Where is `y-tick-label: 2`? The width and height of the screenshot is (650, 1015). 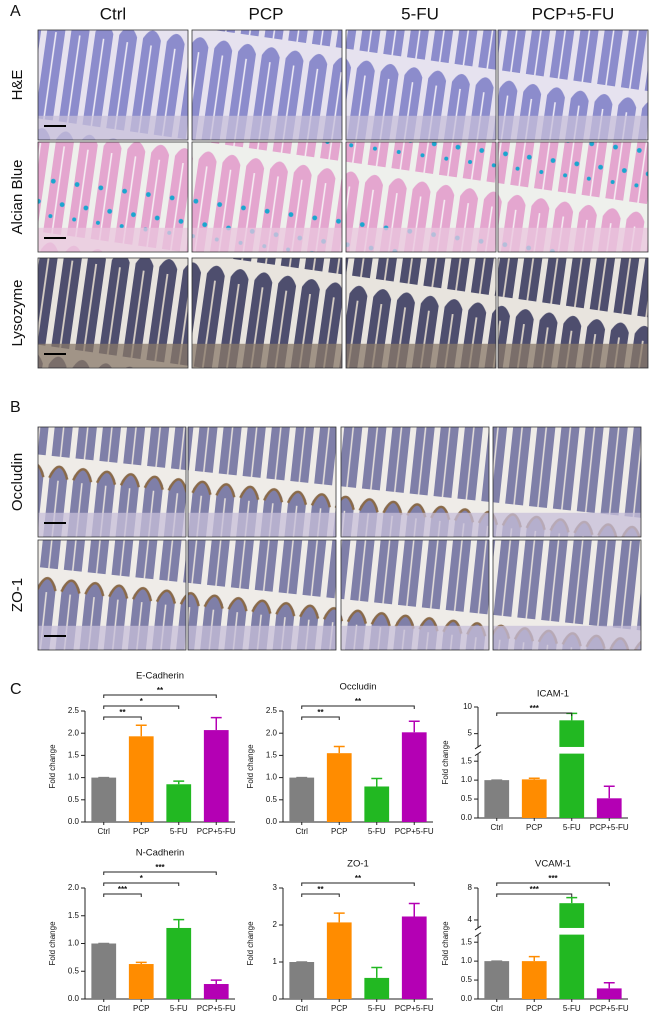
y-tick-label: 2 is located at coordinates (275, 924).